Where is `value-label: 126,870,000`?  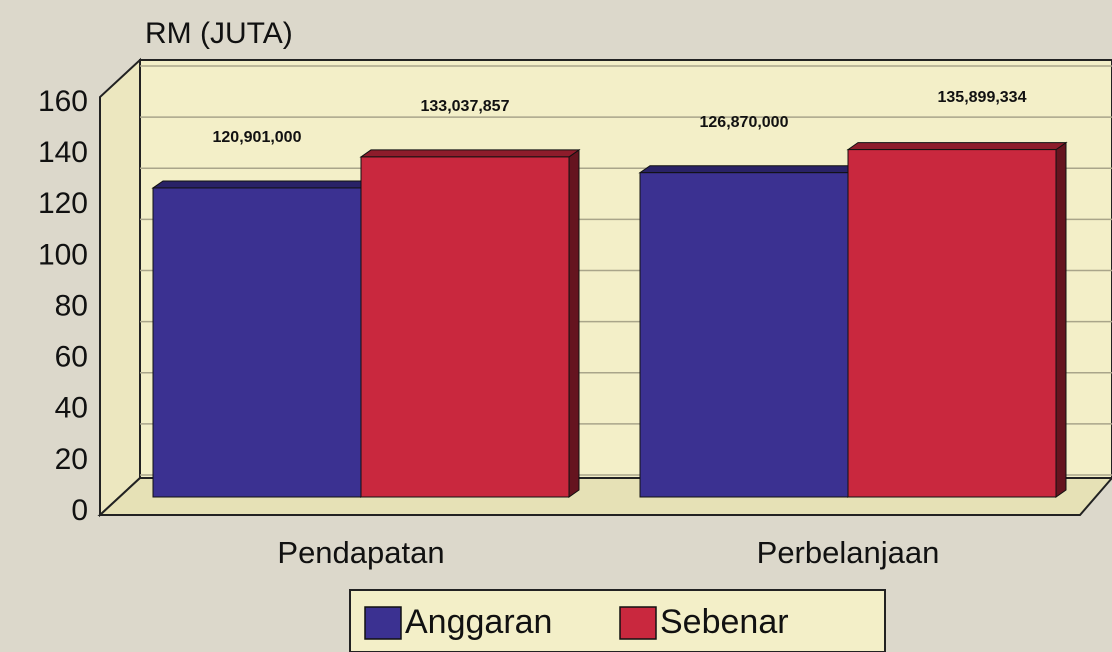
value-label: 126,870,000 is located at coordinates (744, 122).